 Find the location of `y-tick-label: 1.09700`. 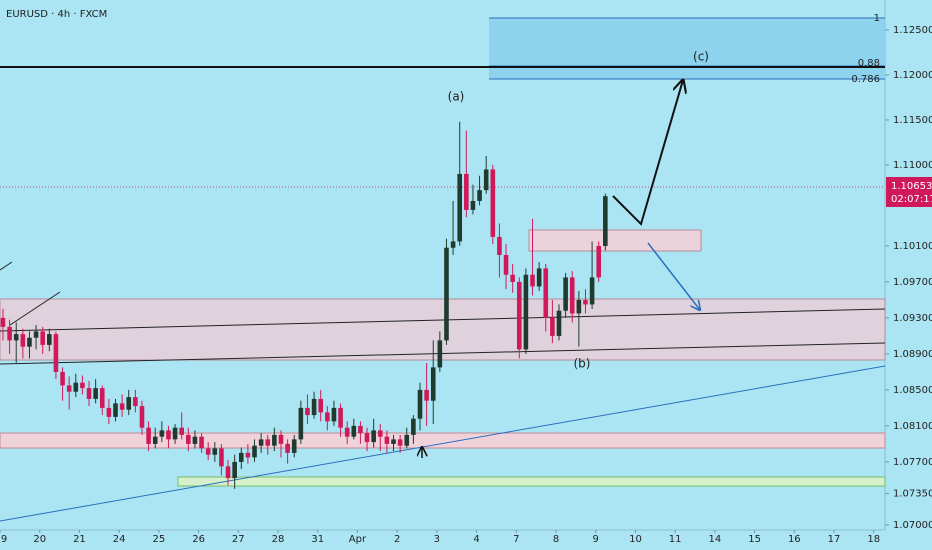

y-tick-label: 1.09700 is located at coordinates (912, 282).